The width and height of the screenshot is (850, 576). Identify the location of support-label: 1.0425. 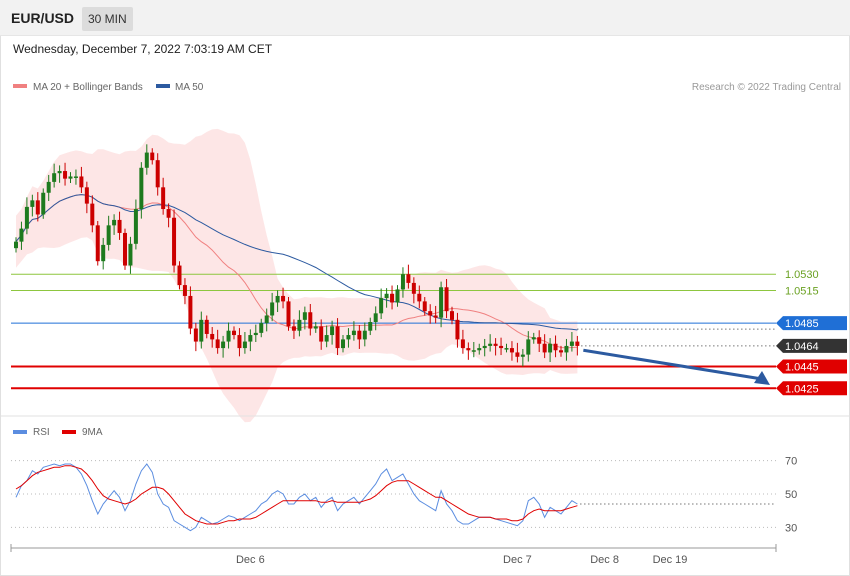
(802, 389).